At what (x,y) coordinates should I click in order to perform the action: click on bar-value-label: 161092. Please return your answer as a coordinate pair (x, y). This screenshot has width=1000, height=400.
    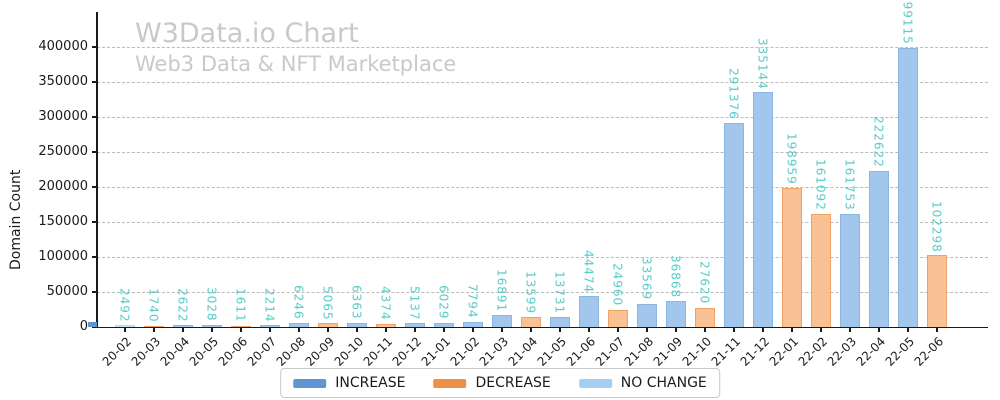
    Looking at the image, I should click on (820, 185).